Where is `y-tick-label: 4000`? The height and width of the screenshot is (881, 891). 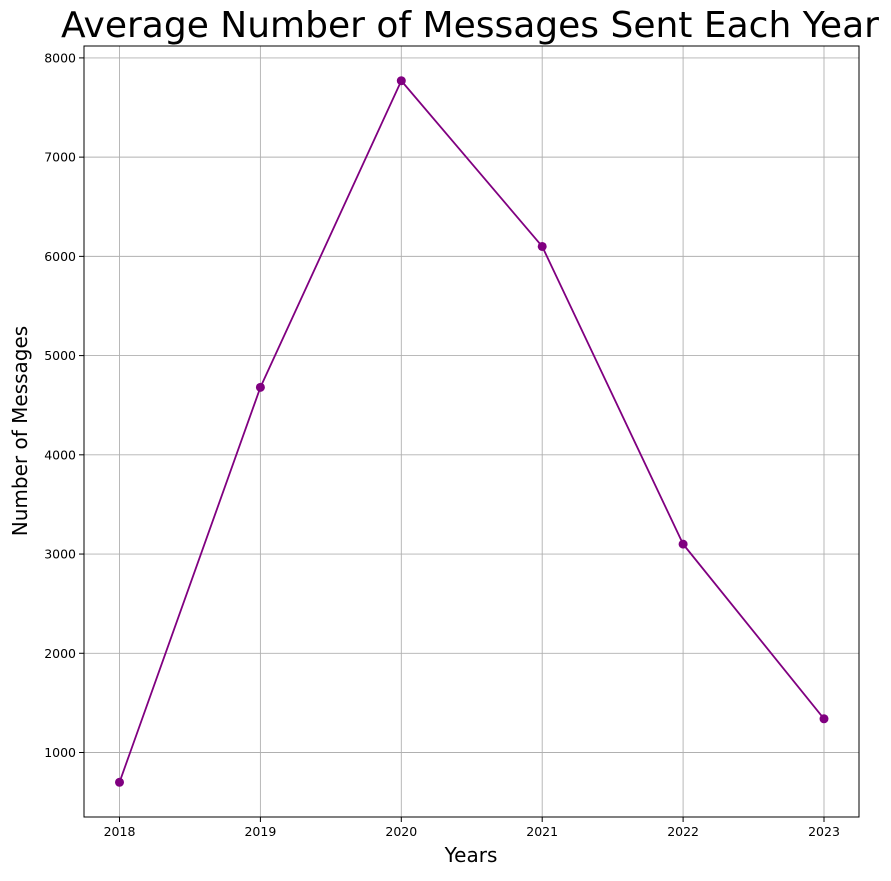 y-tick-label: 4000 is located at coordinates (60, 454).